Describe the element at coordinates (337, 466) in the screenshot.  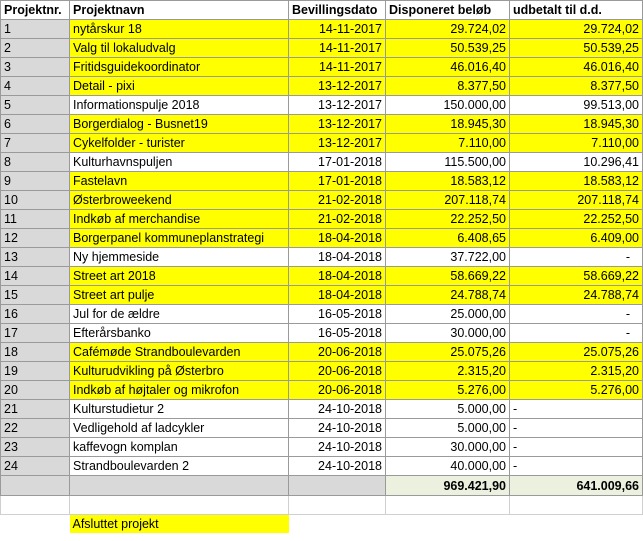
I see `bevillingsdato-cell: 24-10-2018` at that location.